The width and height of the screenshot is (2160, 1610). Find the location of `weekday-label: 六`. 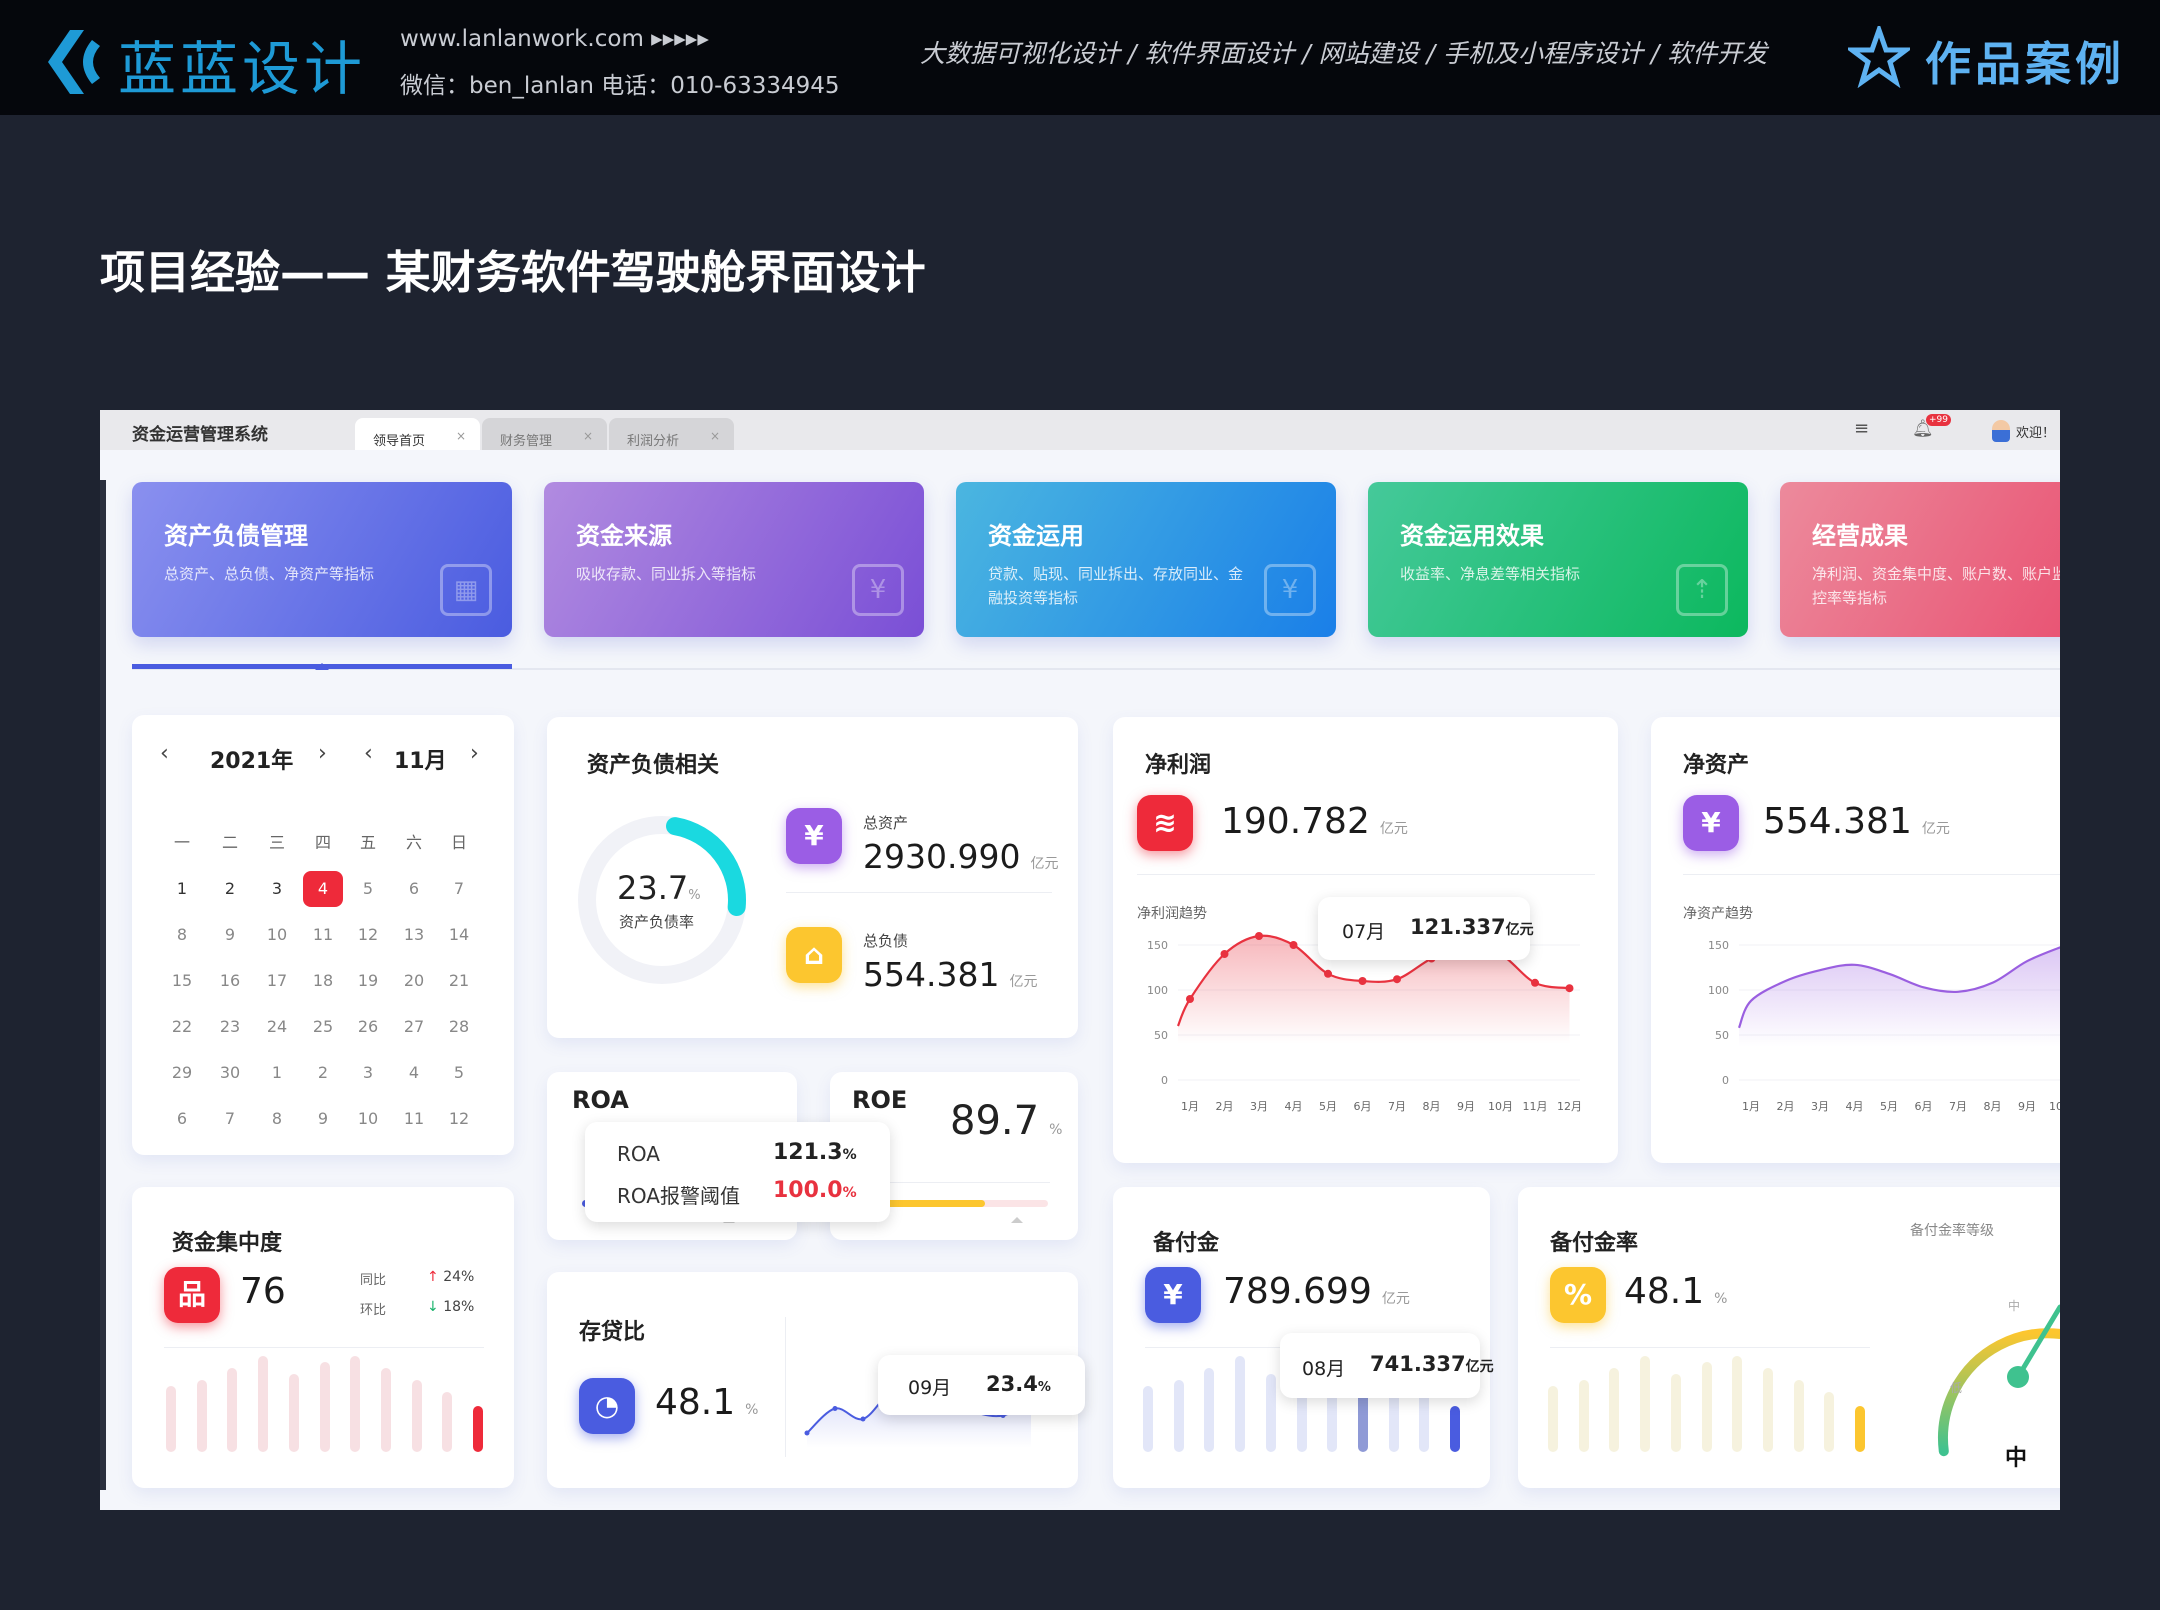

weekday-label: 六 is located at coordinates (413, 842).